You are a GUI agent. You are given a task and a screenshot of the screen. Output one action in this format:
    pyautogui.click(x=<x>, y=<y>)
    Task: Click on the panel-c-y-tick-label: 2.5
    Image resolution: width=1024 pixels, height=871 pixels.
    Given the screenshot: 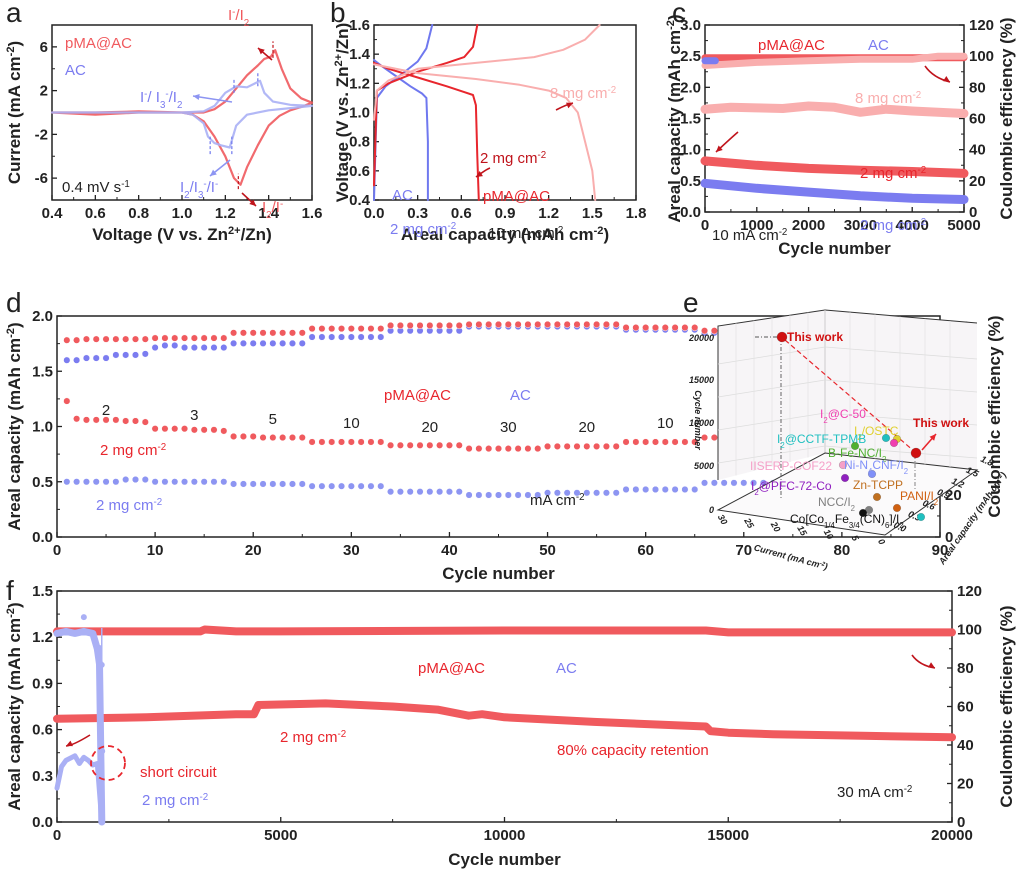 What is the action you would take?
    pyautogui.click(x=690, y=56)
    